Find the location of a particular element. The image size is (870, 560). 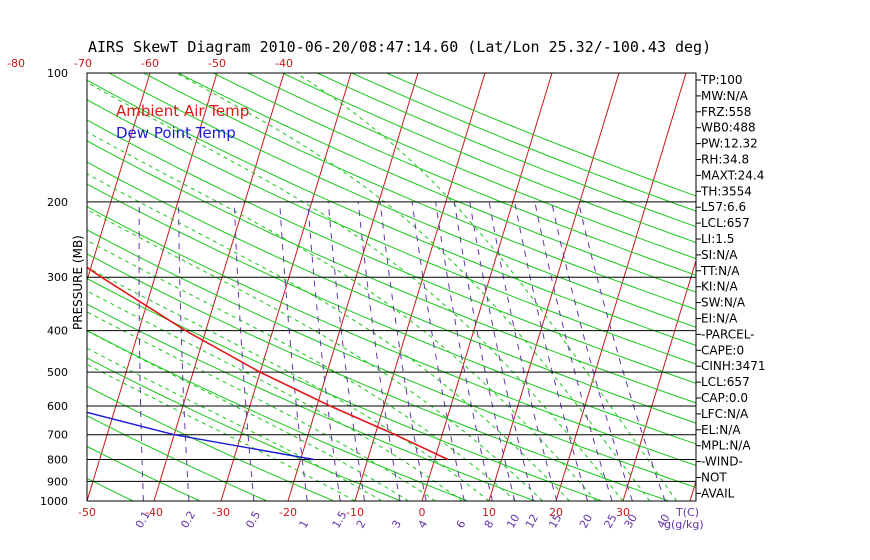

mixing-ratio-label: 12 is located at coordinates (532, 521).